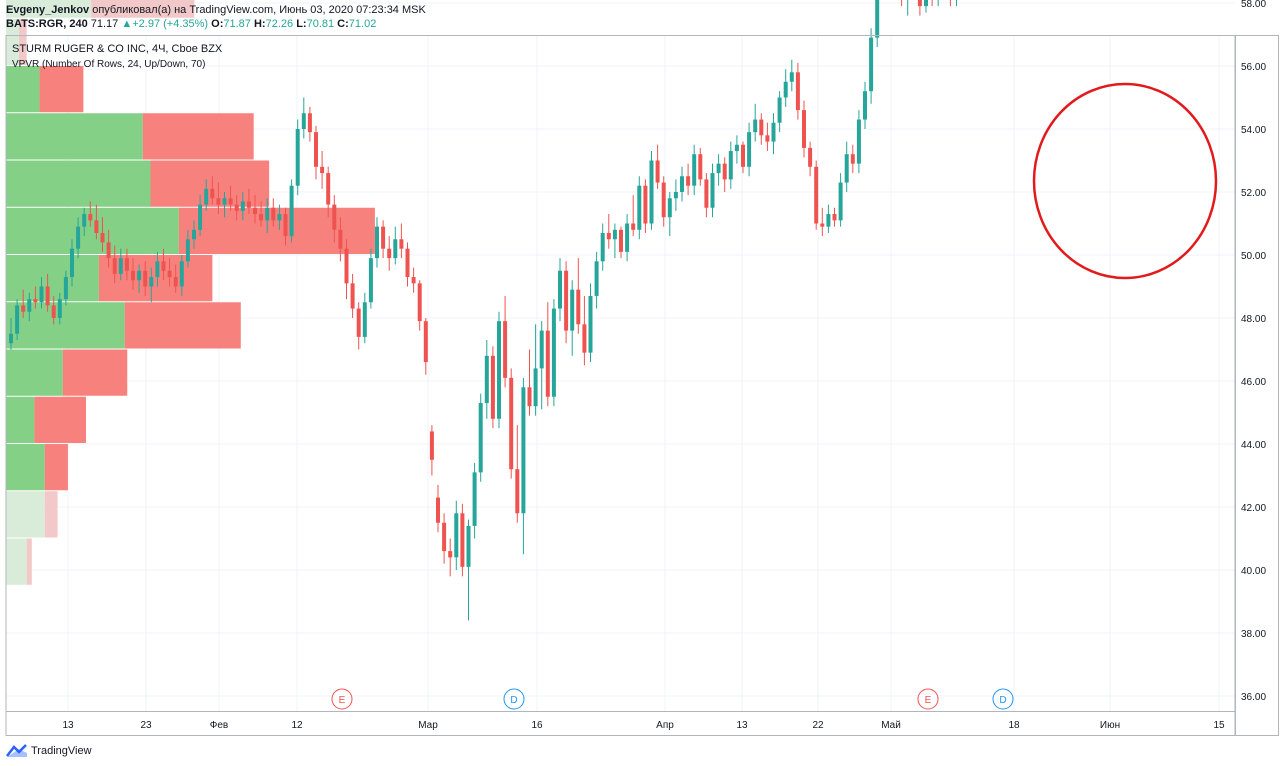 The width and height of the screenshot is (1280, 766). What do you see at coordinates (1253, 508) in the screenshot?
I see `price-tick-label: 42.00` at bounding box center [1253, 508].